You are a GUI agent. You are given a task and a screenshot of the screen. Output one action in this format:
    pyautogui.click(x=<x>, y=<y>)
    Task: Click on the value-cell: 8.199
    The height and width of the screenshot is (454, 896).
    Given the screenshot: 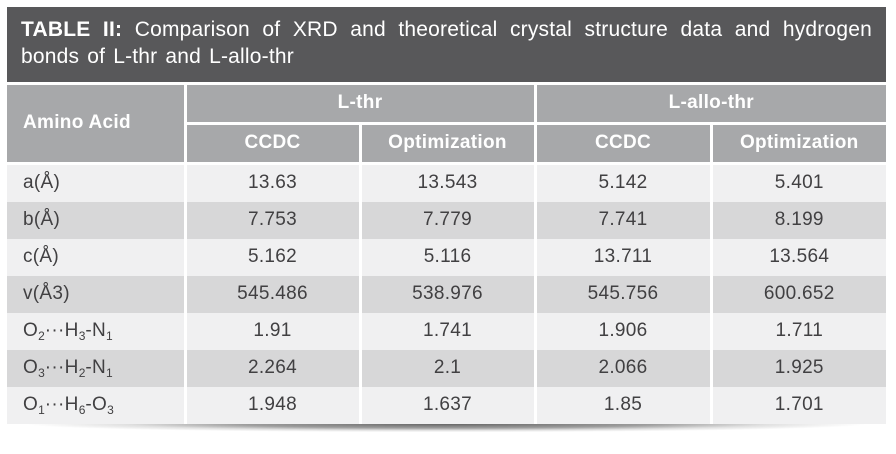 What is the action you would take?
    pyautogui.click(x=798, y=220)
    